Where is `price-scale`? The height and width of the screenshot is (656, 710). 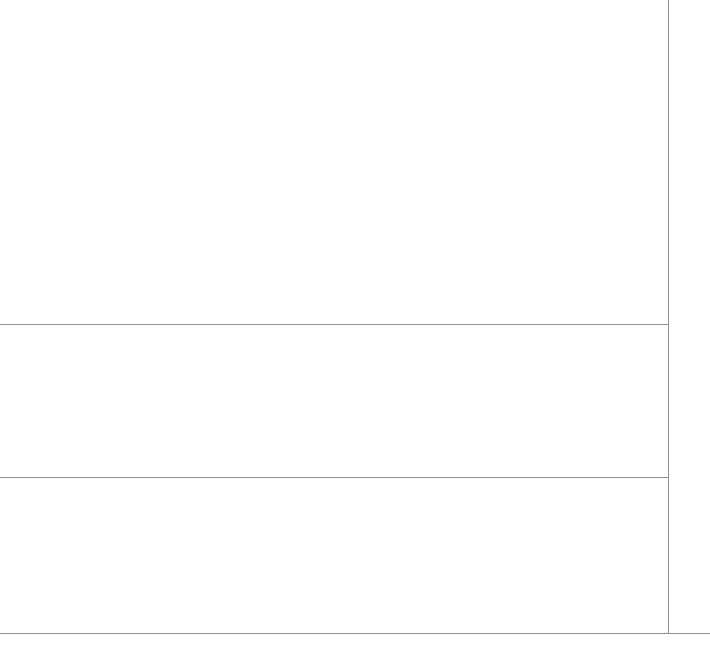
price-scale is located at coordinates (689, 316).